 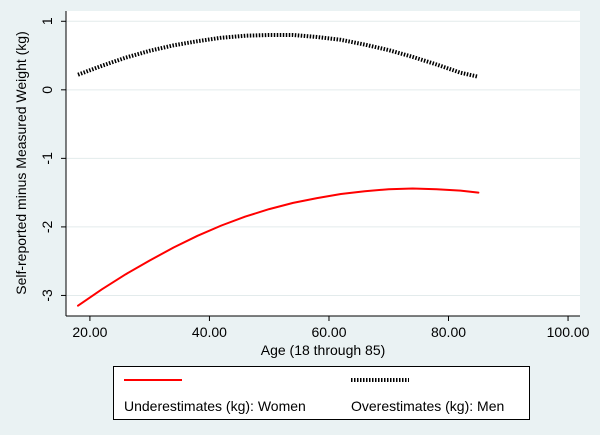 What do you see at coordinates (278, 56) in the screenshot?
I see `series-line-men` at bounding box center [278, 56].